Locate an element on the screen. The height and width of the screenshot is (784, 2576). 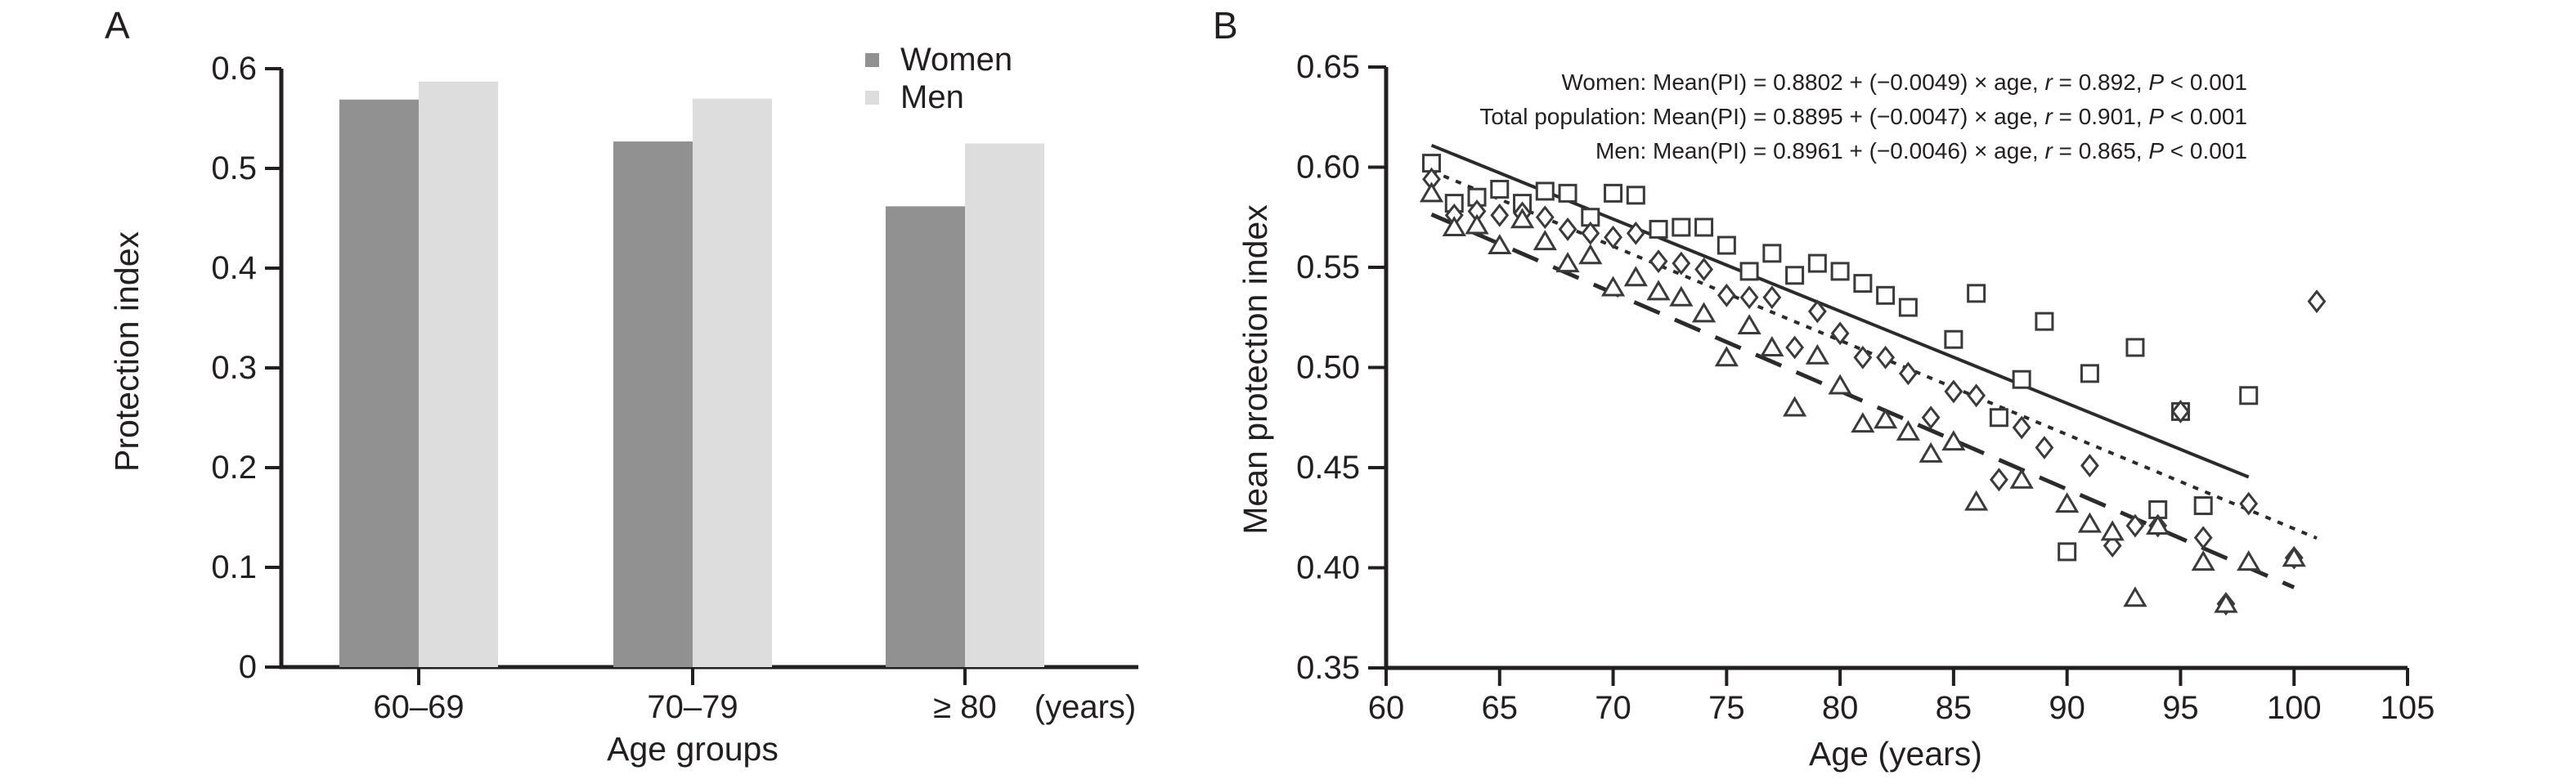
panel-b-x-tick-label: 70 is located at coordinates (1613, 708).